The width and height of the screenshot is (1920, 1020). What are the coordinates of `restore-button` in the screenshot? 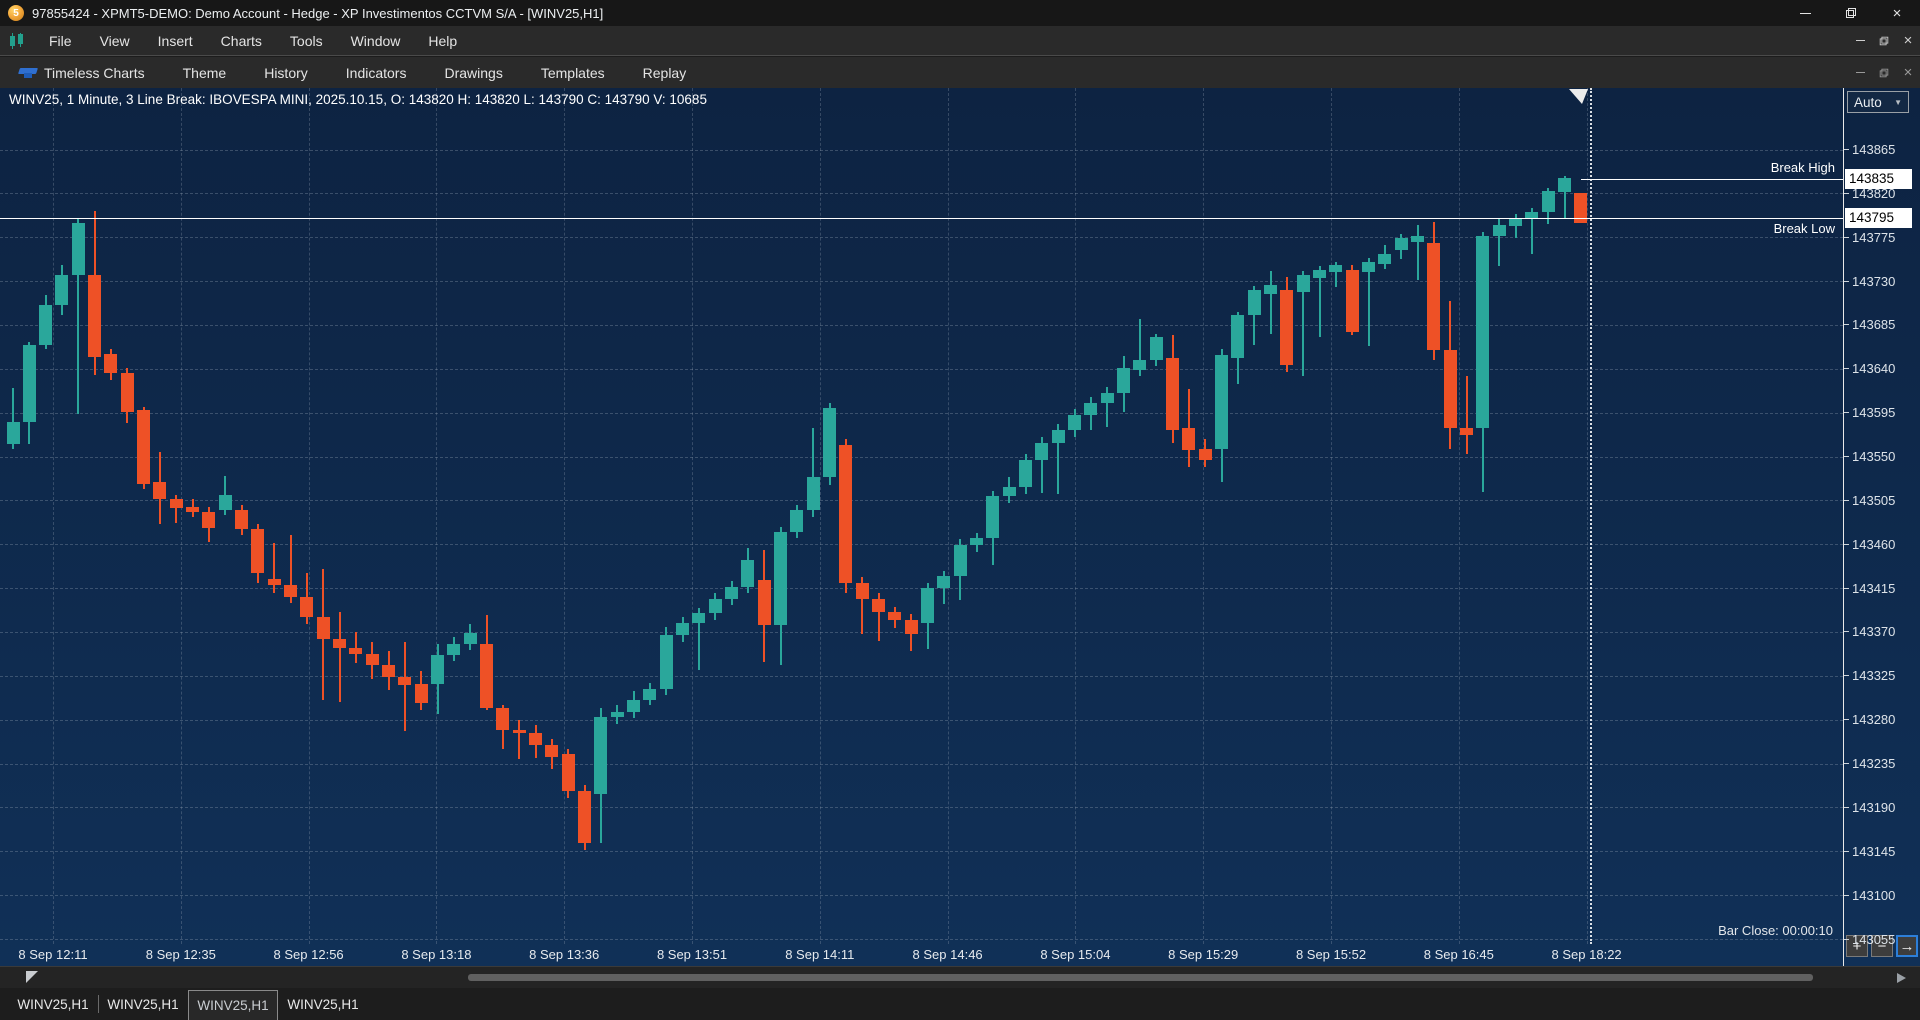 It's located at (1851, 13).